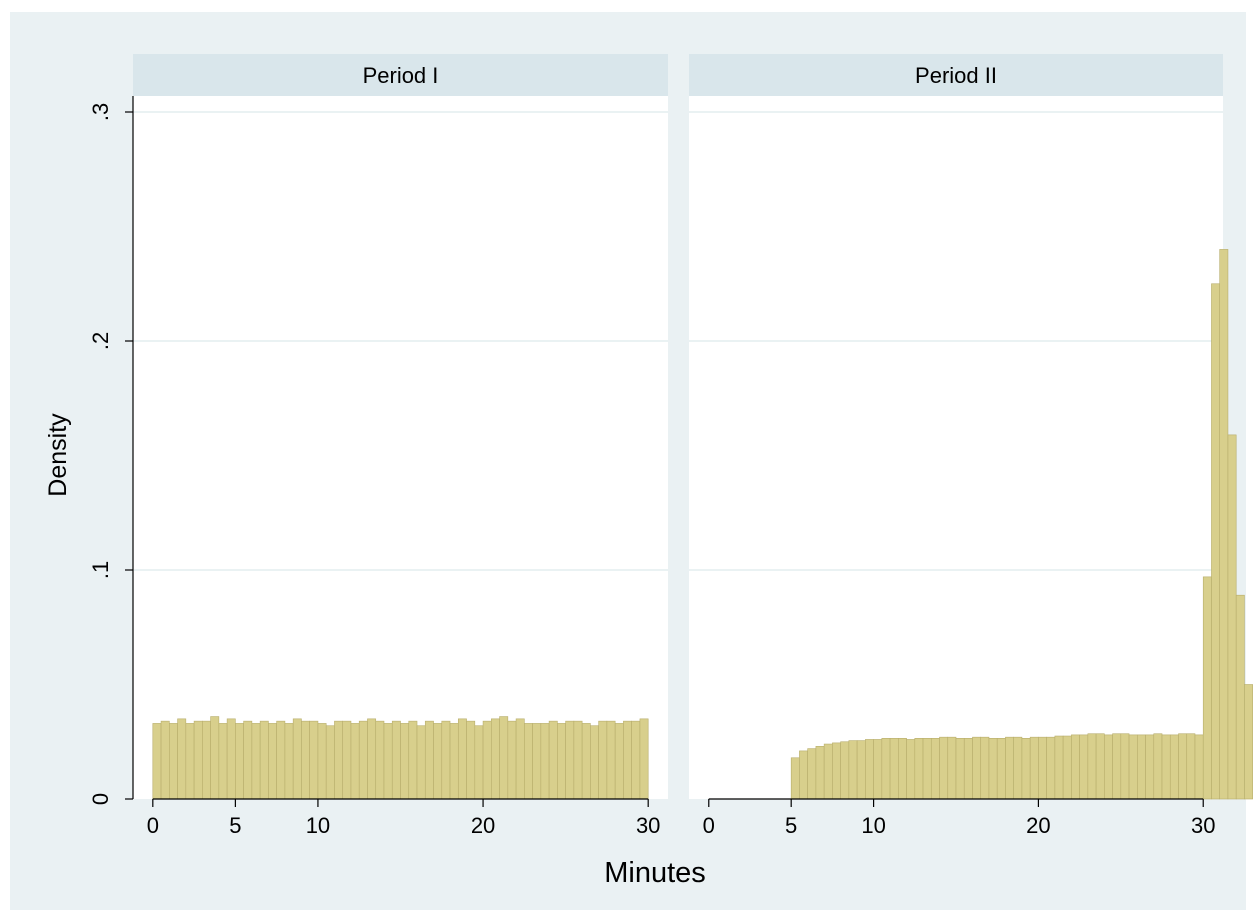  Describe the element at coordinates (655, 873) in the screenshot. I see `x-axis-title: Minutes` at that location.